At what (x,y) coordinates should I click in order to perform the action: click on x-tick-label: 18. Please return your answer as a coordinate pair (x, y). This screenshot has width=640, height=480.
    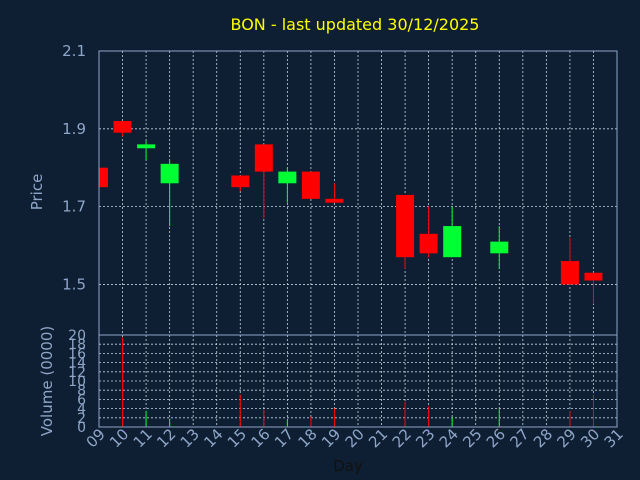
    Looking at the image, I should click on (308, 438).